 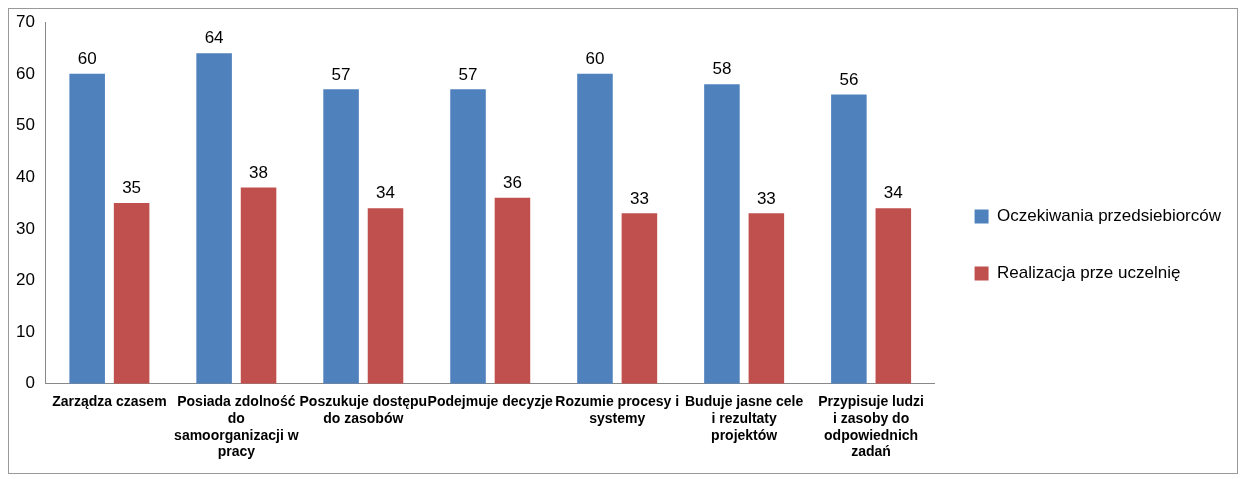 I want to click on y-tick-label: 40, so click(x=25, y=176).